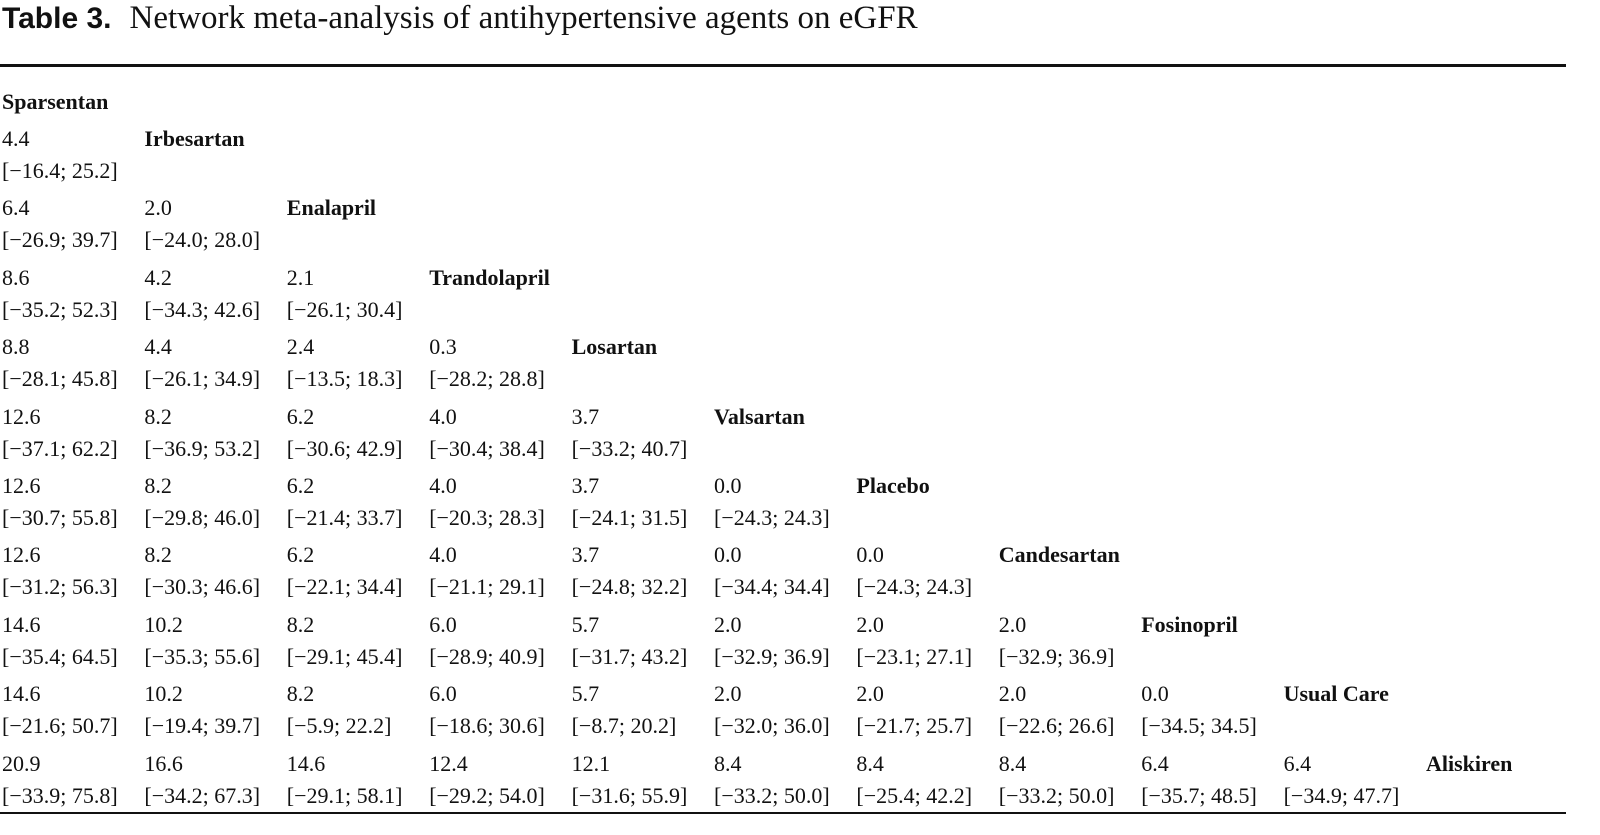 Image resolution: width=1600 pixels, height=835 pixels. Describe the element at coordinates (914, 656) in the screenshot. I see `confidence-interval: [−23.1; 27.1]` at that location.